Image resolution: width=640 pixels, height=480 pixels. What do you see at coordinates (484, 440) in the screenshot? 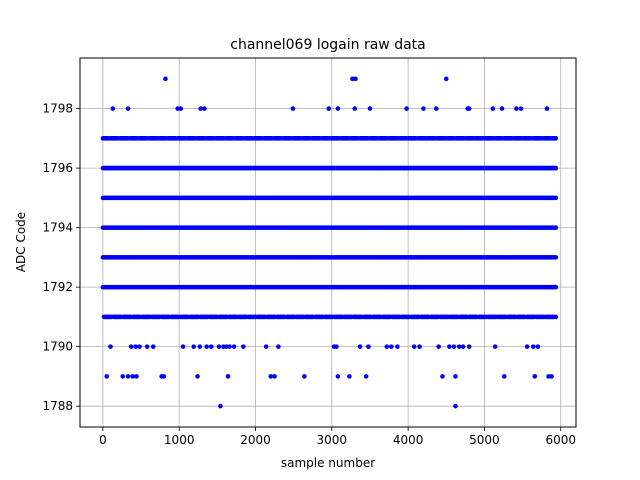
I see `x-tick-label: 5000` at bounding box center [484, 440].